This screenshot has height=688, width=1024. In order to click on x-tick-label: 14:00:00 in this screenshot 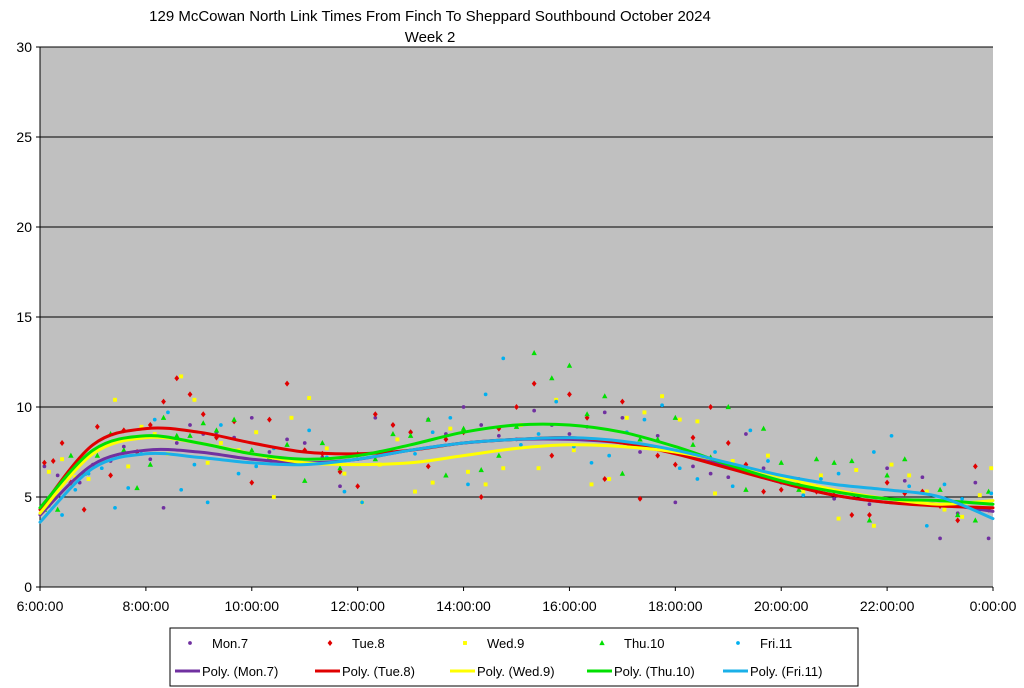, I will do `click(463, 606)`.